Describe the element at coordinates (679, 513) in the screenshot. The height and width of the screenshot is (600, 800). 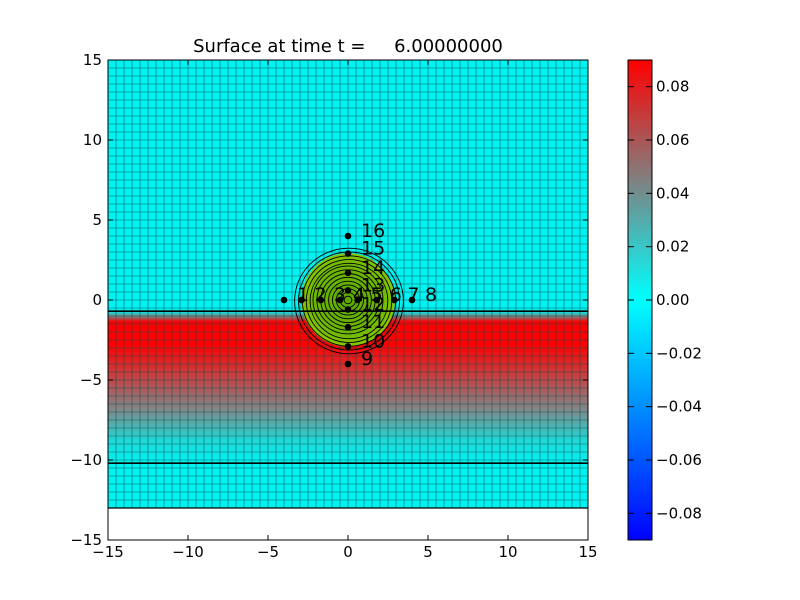
I see `colorbar-tick-label: −0.08` at that location.